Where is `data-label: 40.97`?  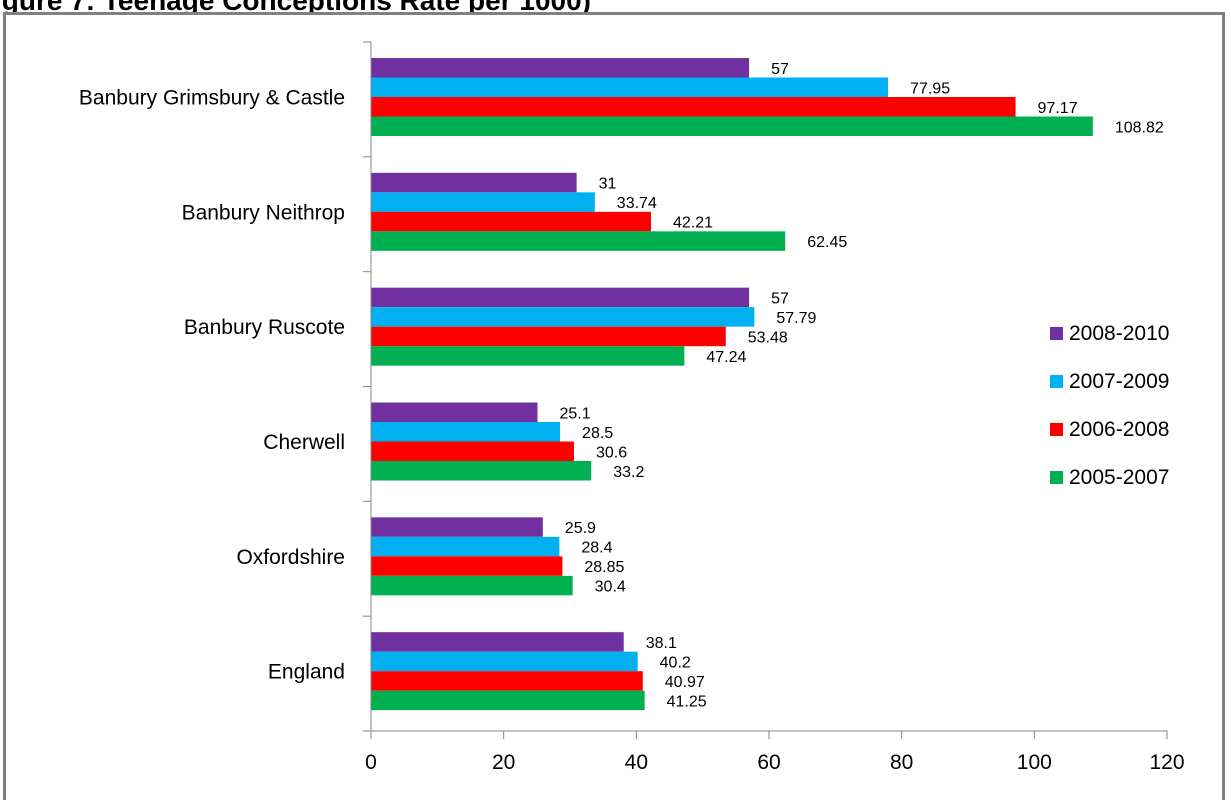 data-label: 40.97 is located at coordinates (685, 682).